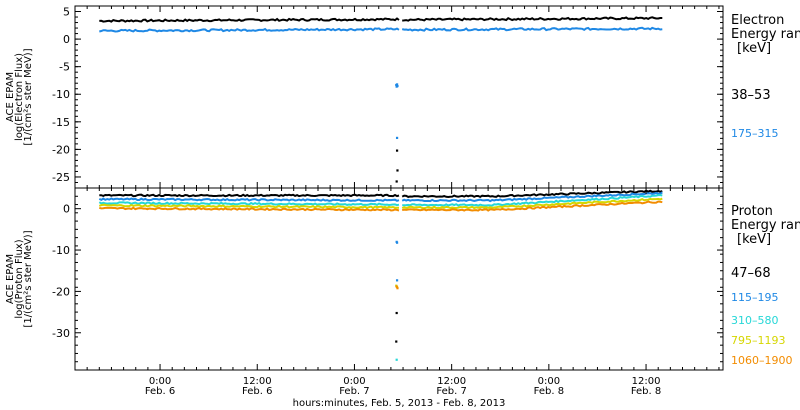  I want to click on proton-ytick-label: 0, so click(66, 209).